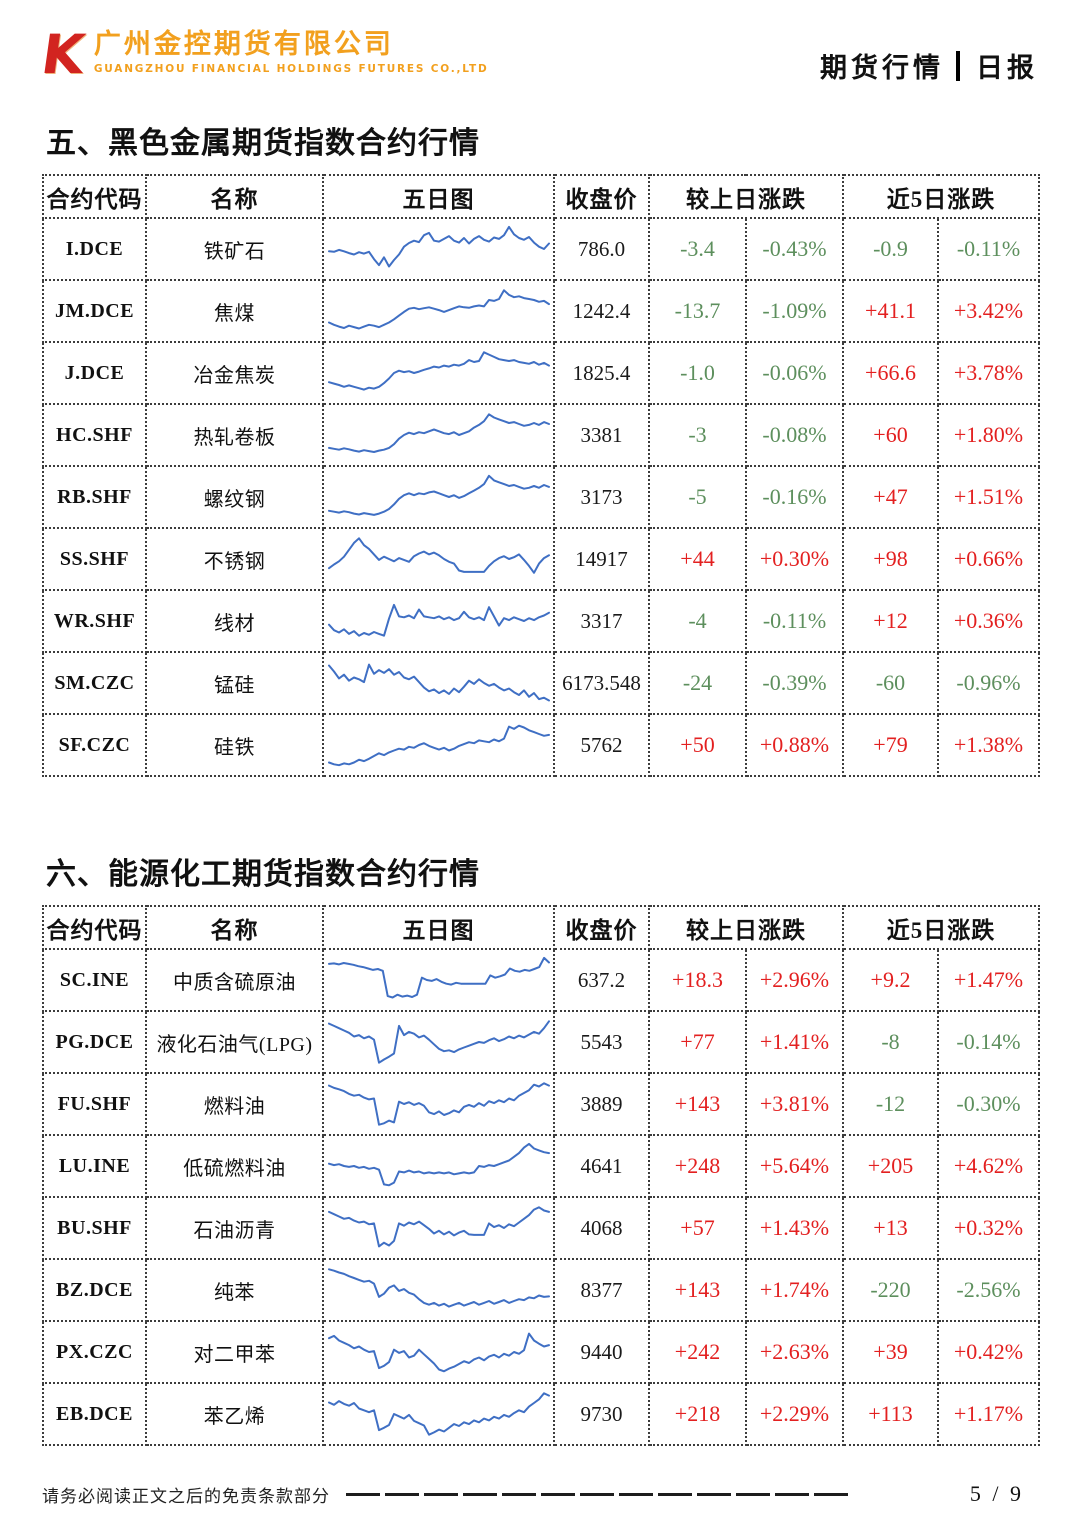 The width and height of the screenshot is (1080, 1527). I want to click on col-header-close-price: 收盘价, so click(601, 196).